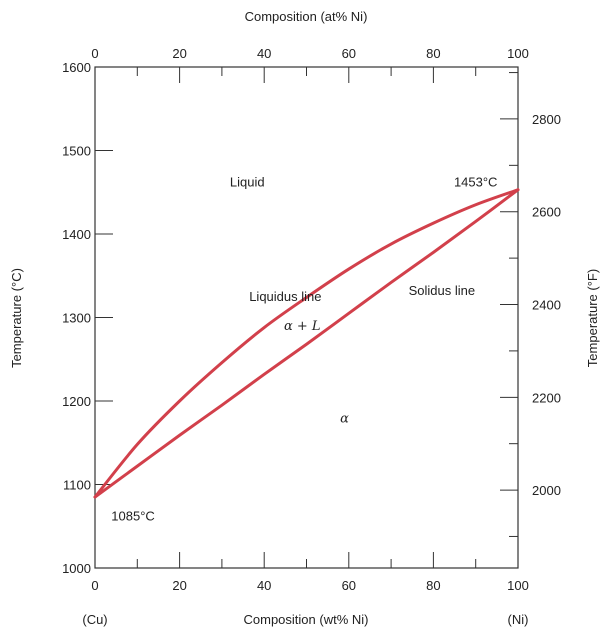 The height and width of the screenshot is (630, 603). What do you see at coordinates (133, 515) in the screenshot?
I see `annotation-1085-c: 1085°C` at bounding box center [133, 515].